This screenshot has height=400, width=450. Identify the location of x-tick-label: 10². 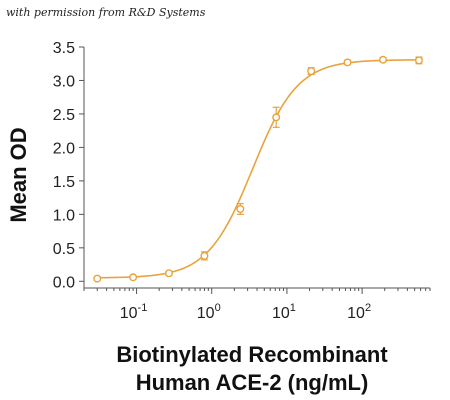
(359, 312).